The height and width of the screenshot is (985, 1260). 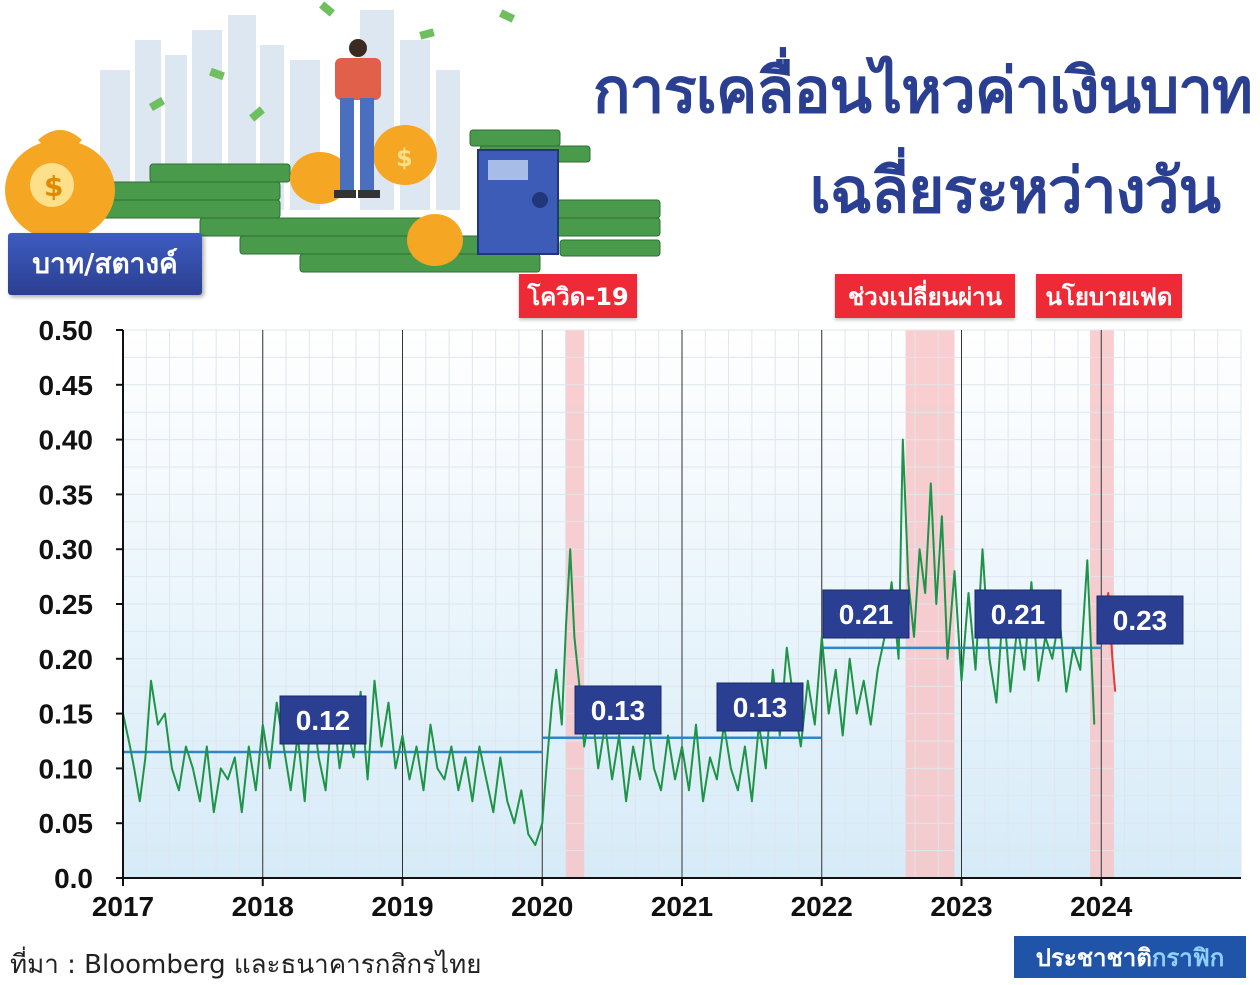 I want to click on x-tick-label: 2018, so click(x=263, y=906).